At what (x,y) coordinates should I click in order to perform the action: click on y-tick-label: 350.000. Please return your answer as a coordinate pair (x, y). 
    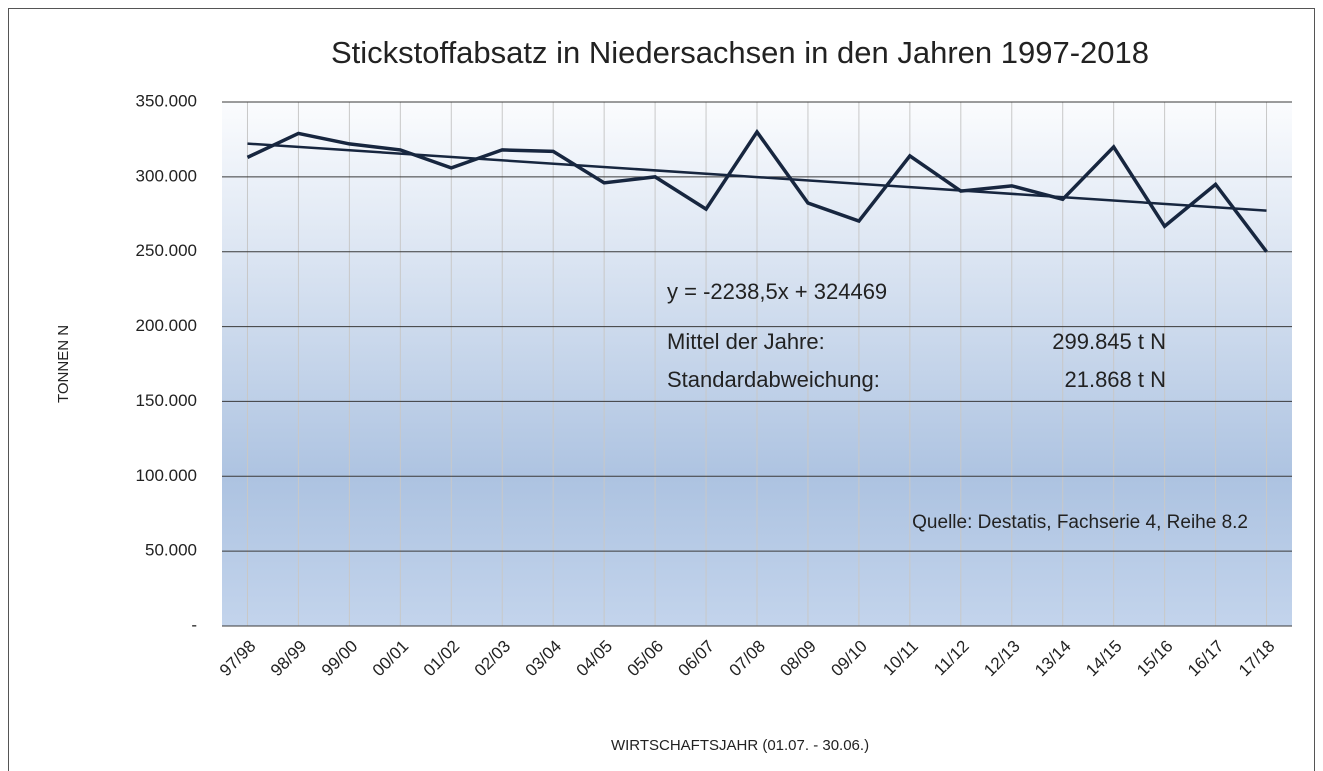
    Looking at the image, I should click on (166, 100).